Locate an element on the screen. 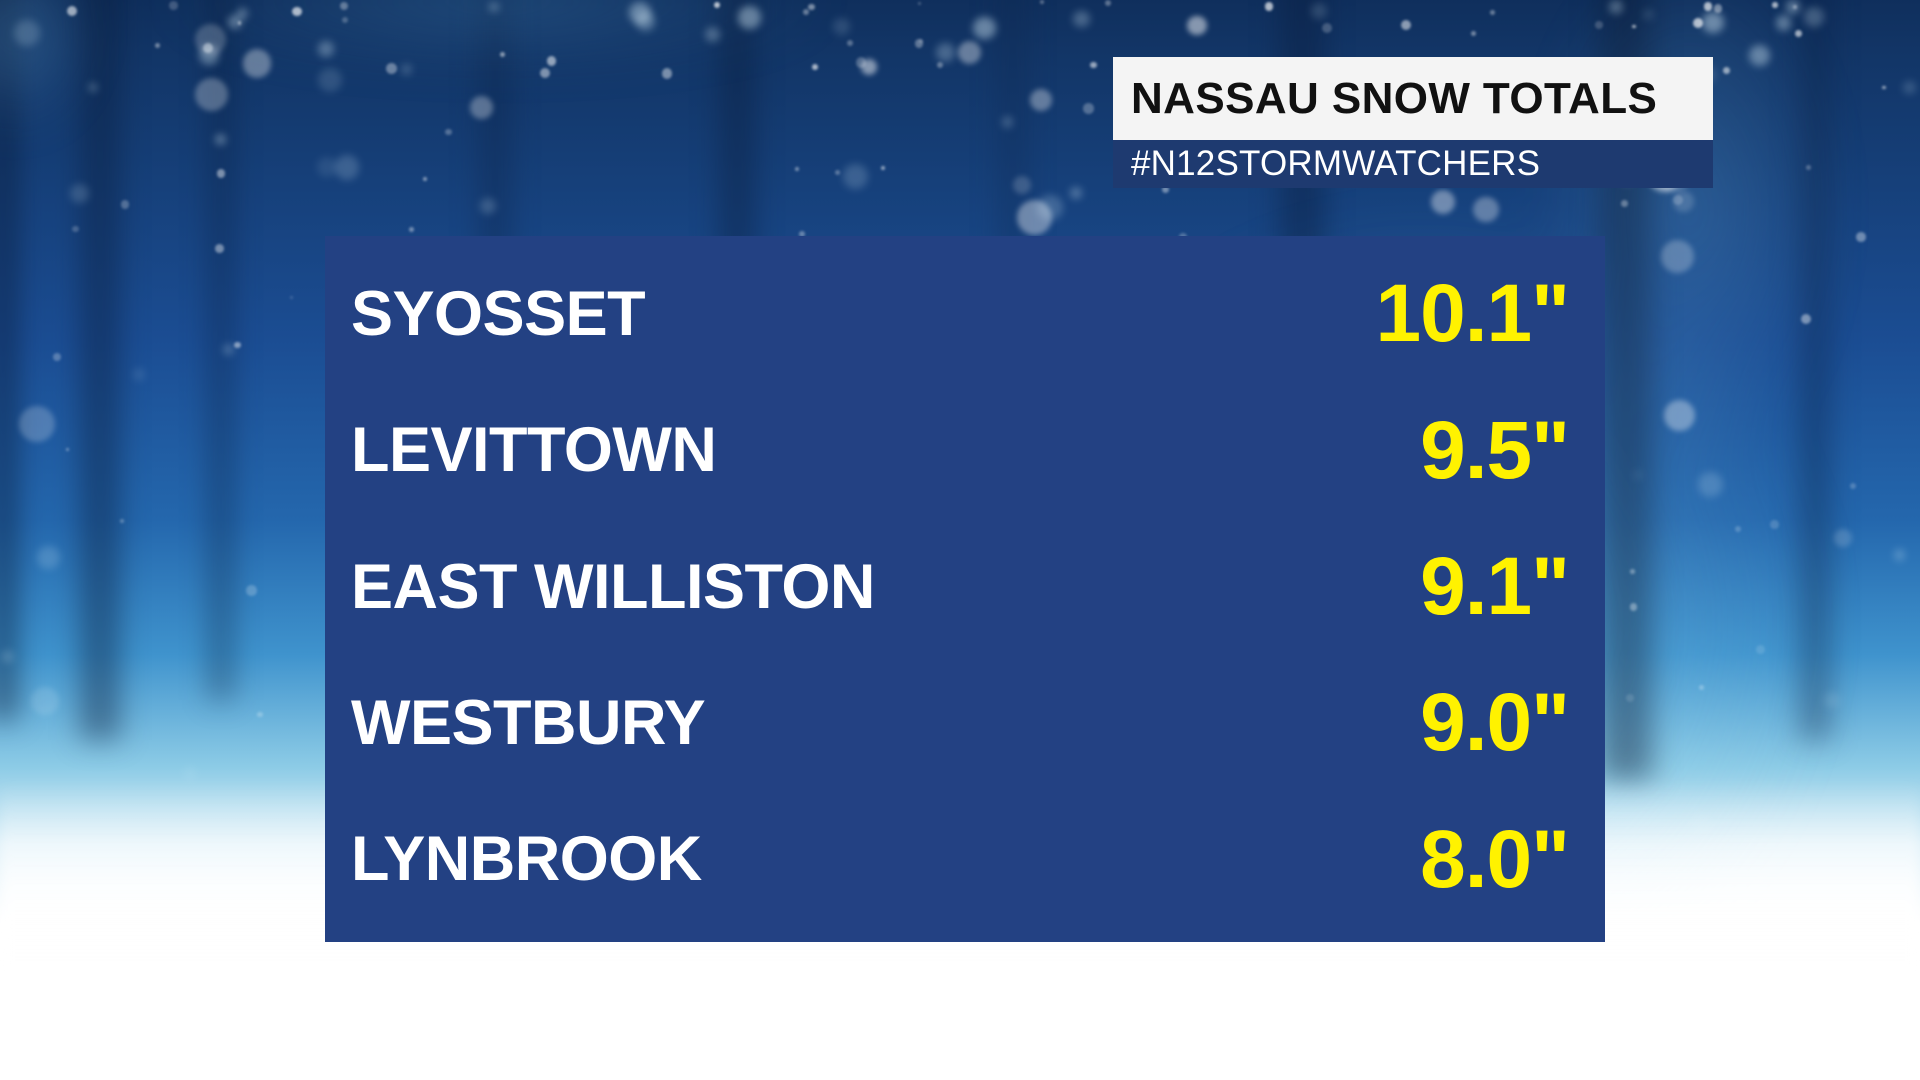 The width and height of the screenshot is (1920, 1080). table-row: EAST WILLISTON 9.1" is located at coordinates (965, 587).